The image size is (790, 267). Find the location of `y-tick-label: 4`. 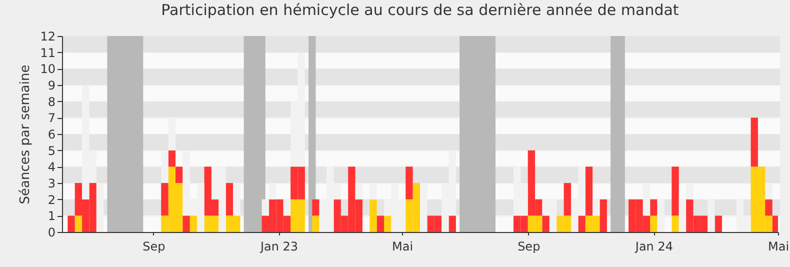

y-tick-label: 4 is located at coordinates (52, 167).